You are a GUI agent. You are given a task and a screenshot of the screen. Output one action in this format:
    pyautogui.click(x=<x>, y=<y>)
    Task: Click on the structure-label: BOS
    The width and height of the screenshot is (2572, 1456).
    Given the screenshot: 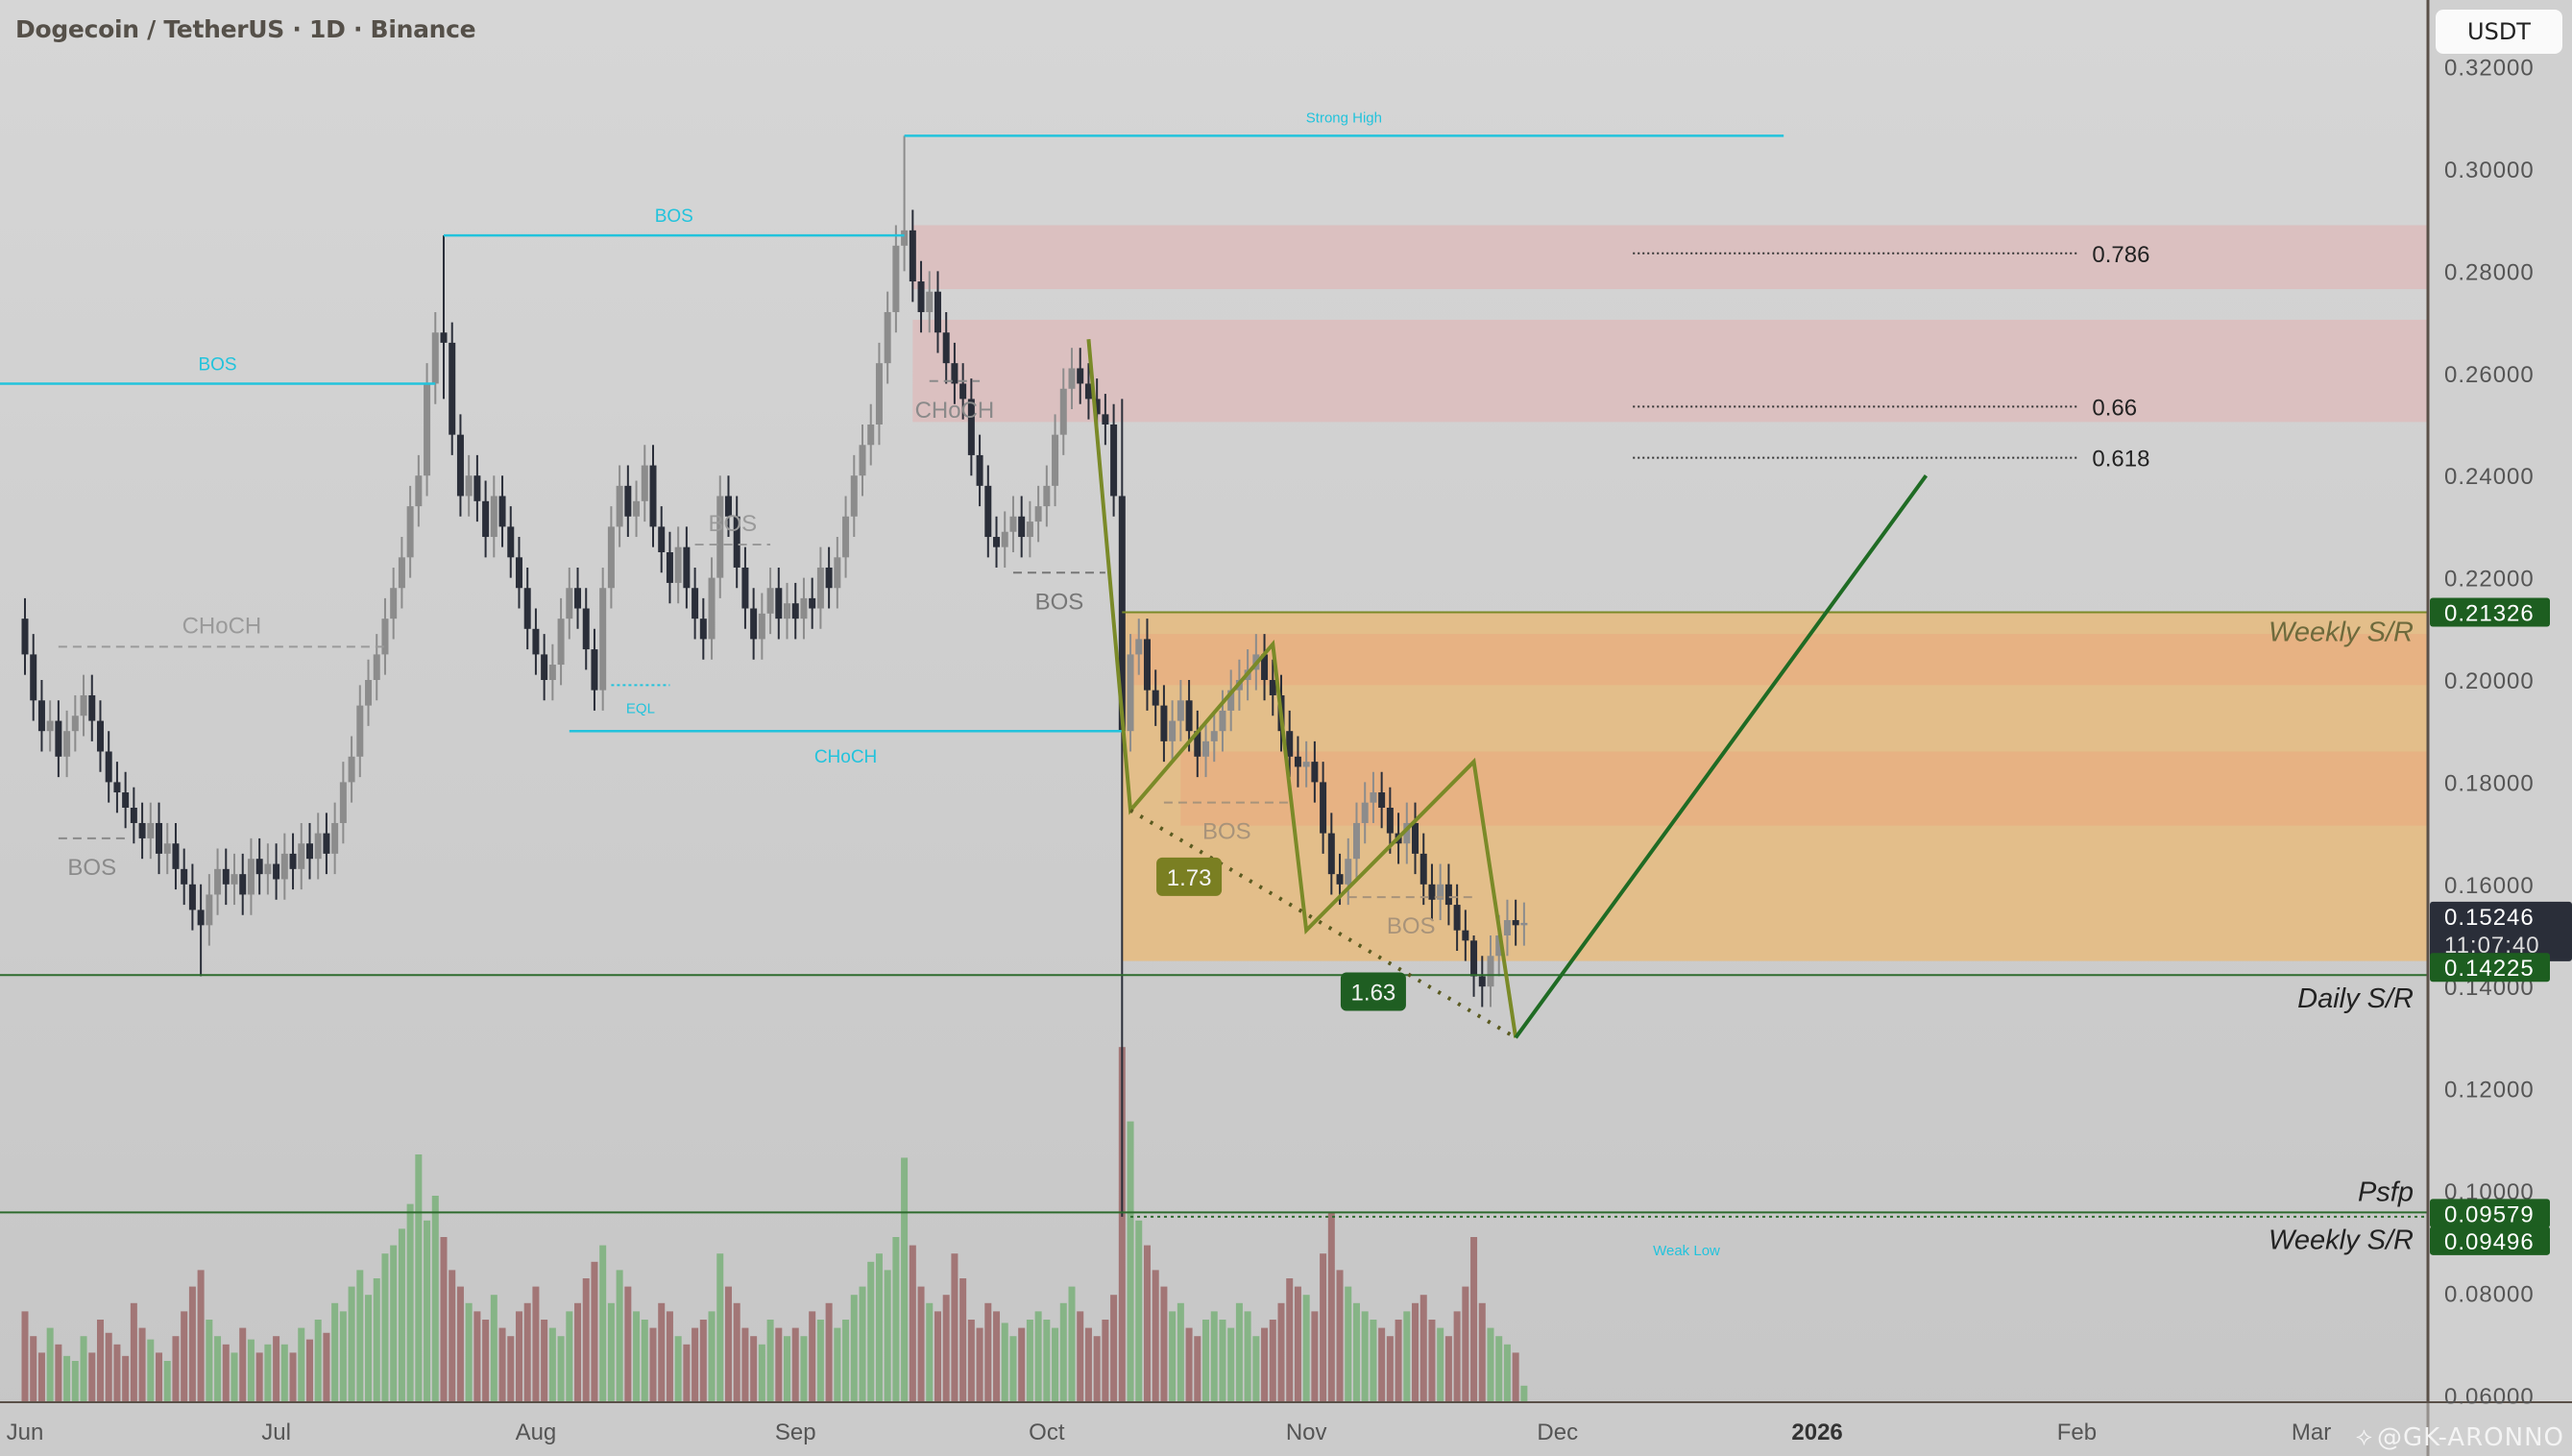 What is the action you would take?
    pyautogui.click(x=1059, y=602)
    